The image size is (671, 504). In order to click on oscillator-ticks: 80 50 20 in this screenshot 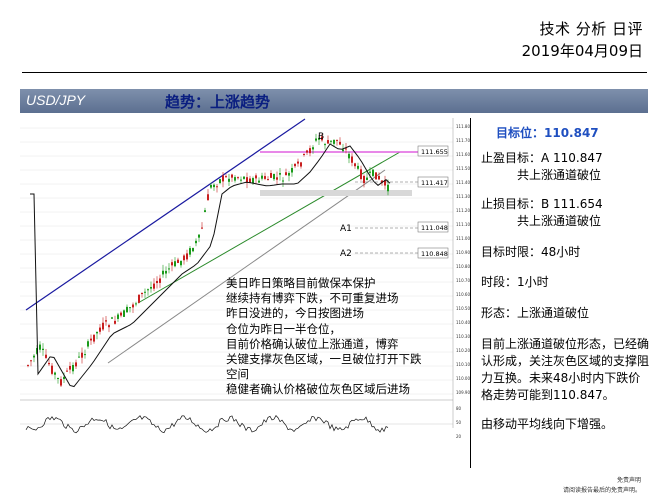, I will do `click(459, 422)`.